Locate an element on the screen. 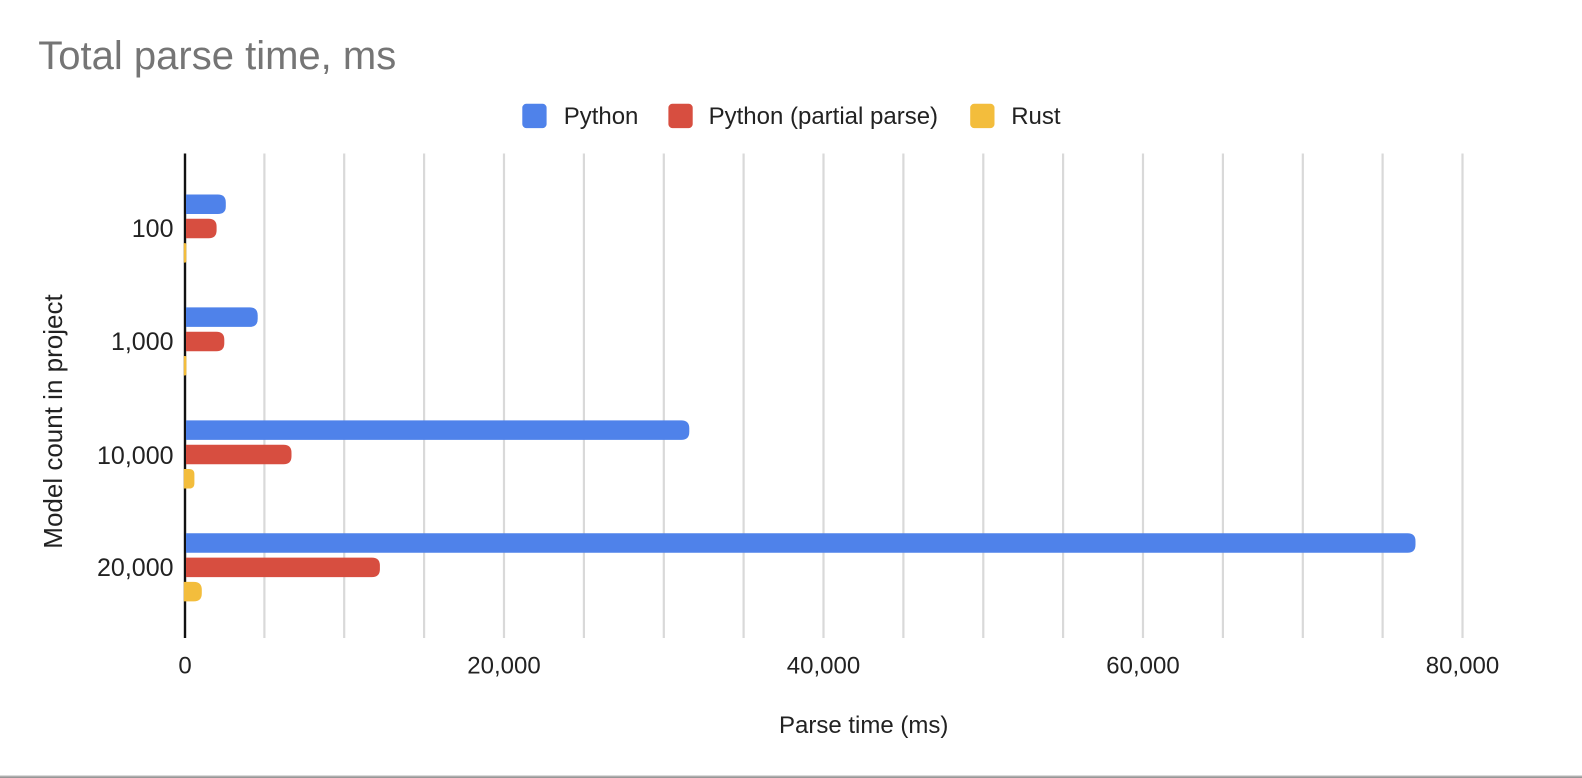 The image size is (1582, 778). svg-text: Rust is located at coordinates (1036, 116).